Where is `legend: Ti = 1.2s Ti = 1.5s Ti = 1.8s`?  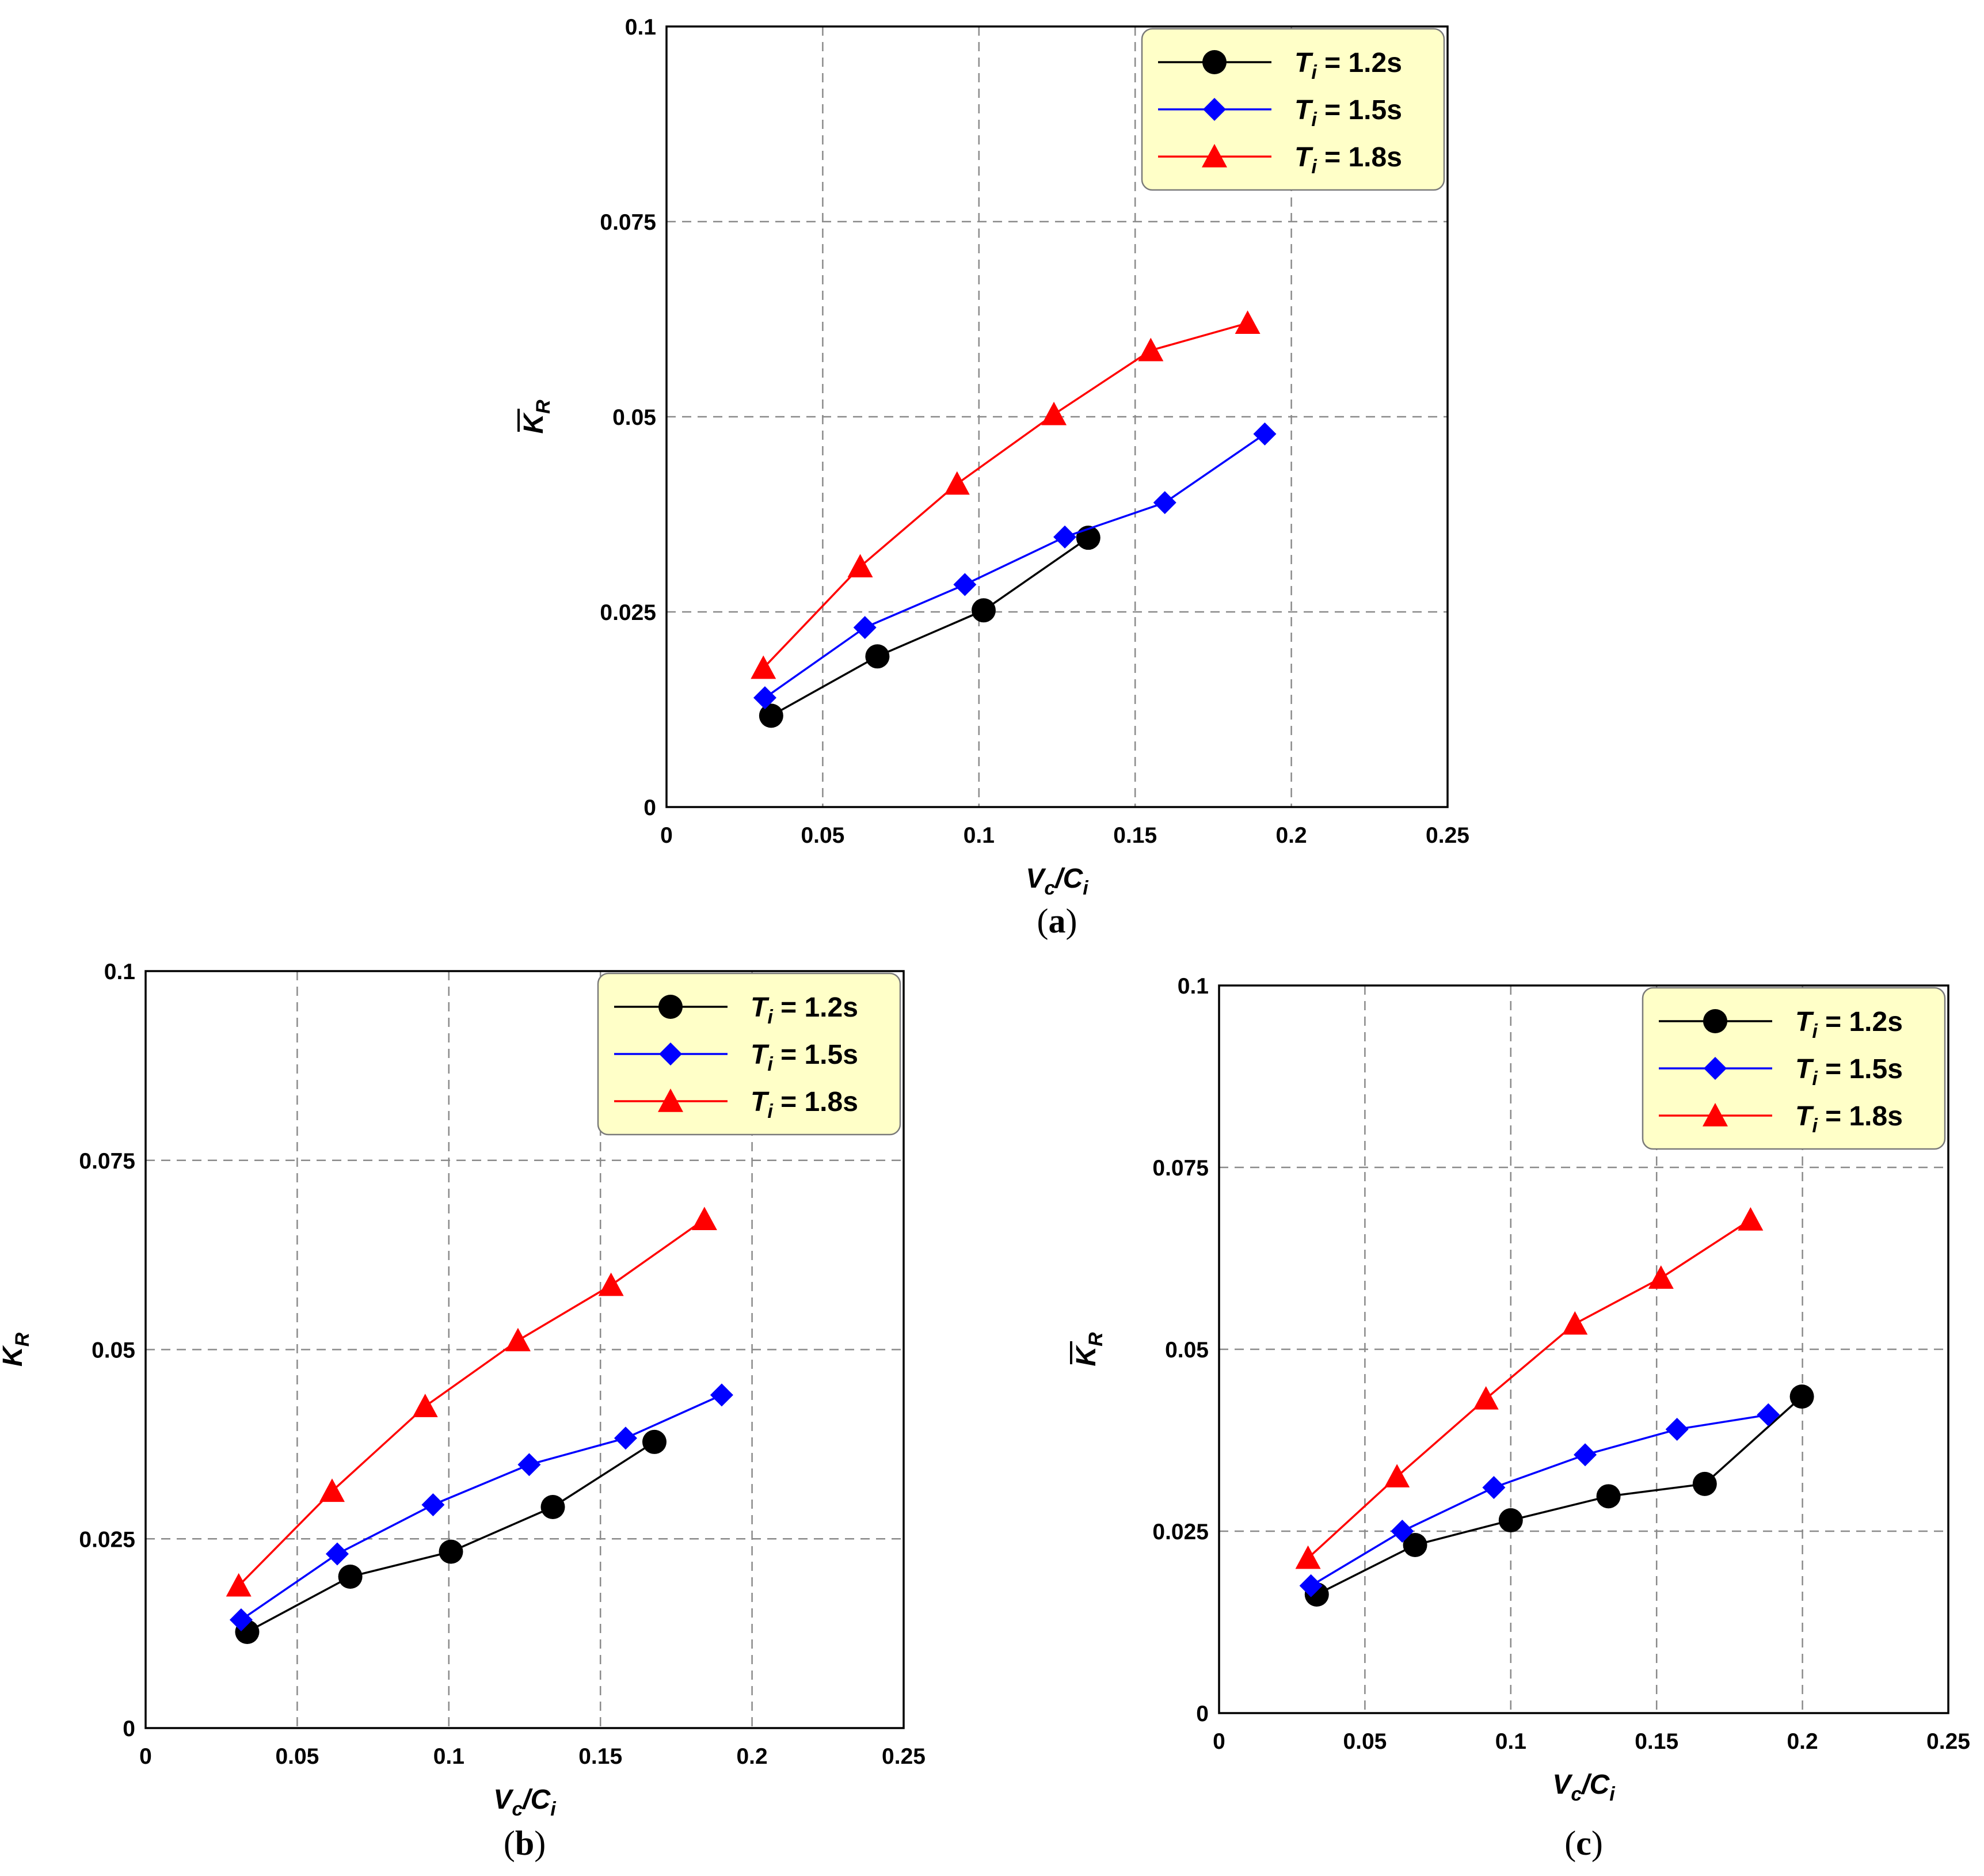
legend: Ti = 1.2s Ti = 1.5s Ti = 1.8s is located at coordinates (1293, 109).